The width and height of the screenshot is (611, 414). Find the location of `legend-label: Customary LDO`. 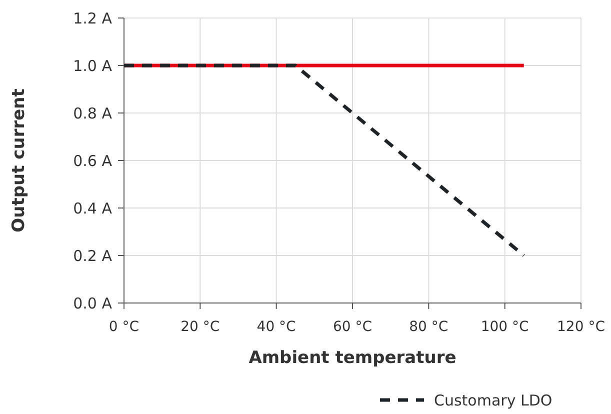

legend-label: Customary LDO is located at coordinates (493, 400).